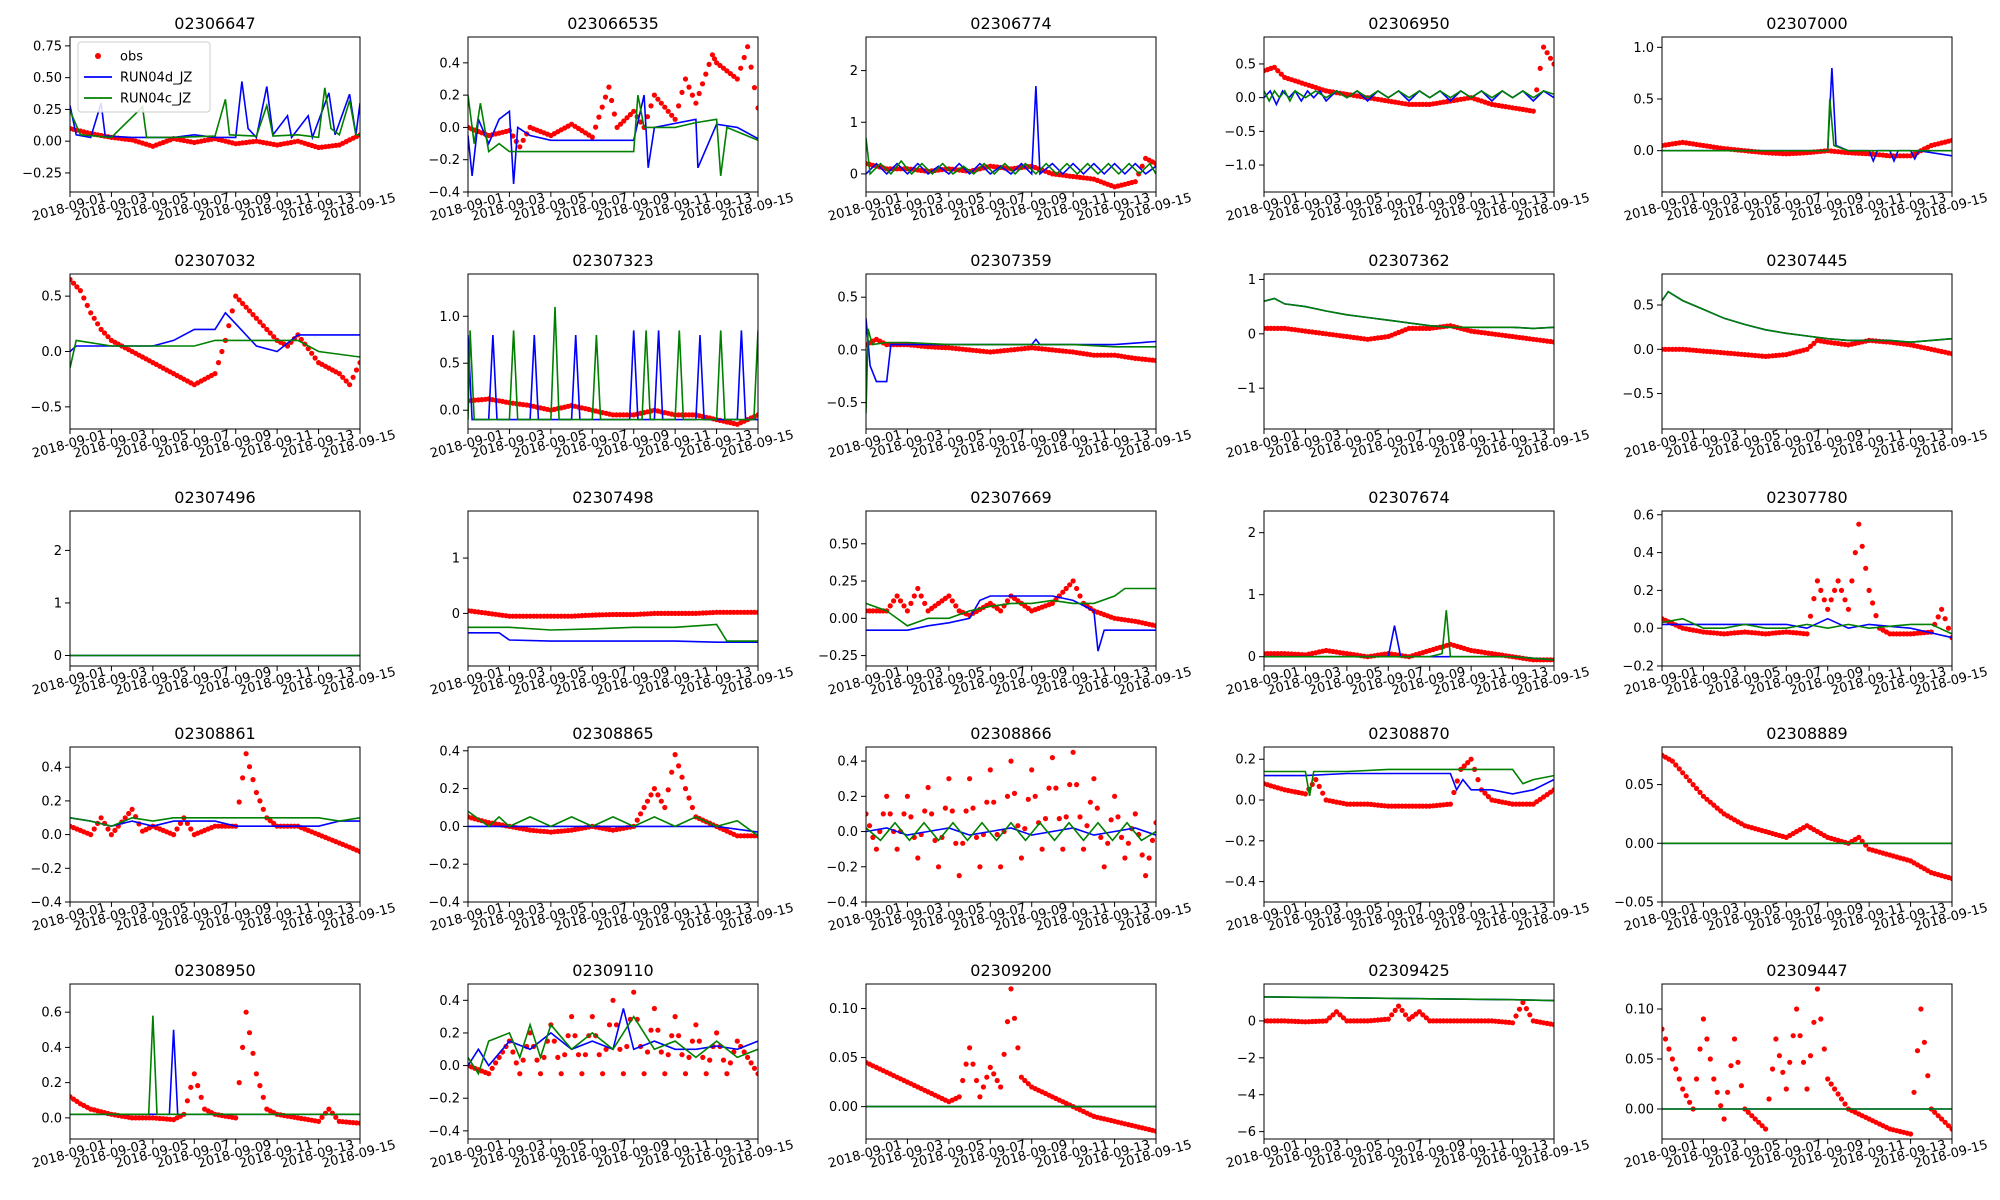 This screenshot has height=1200, width=2000. What do you see at coordinates (214, 260) in the screenshot?
I see `subplot-title: 02307032` at bounding box center [214, 260].